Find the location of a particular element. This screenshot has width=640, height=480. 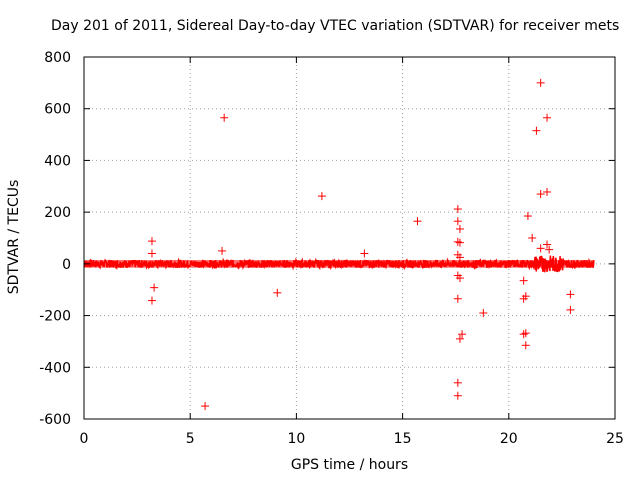

x-tick-label: 5 is located at coordinates (190, 439).